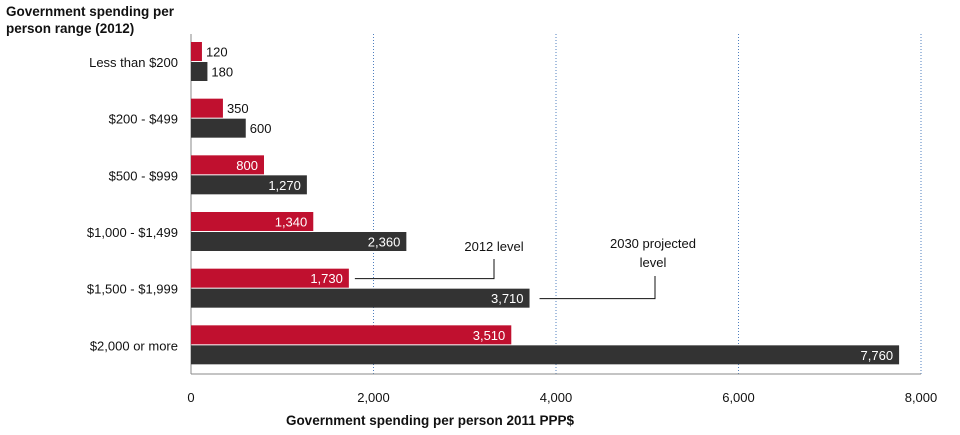  I want to click on x-tick-label: 0, so click(190, 397).